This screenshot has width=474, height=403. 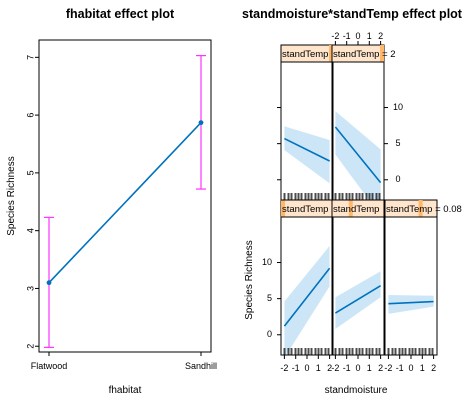 What do you see at coordinates (125, 390) in the screenshot?
I see `left-x-axis-label: fhabitat` at bounding box center [125, 390].